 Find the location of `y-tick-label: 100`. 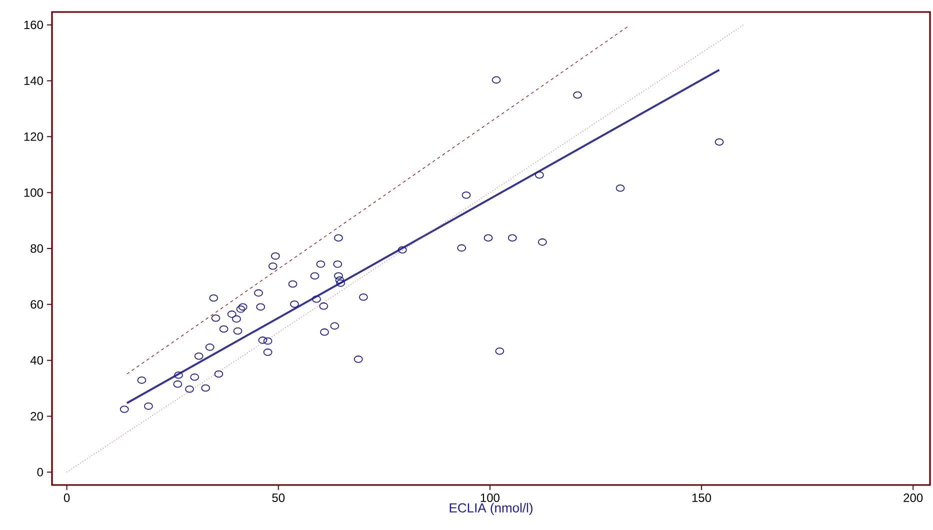

y-tick-label: 100 is located at coordinates (34, 192).